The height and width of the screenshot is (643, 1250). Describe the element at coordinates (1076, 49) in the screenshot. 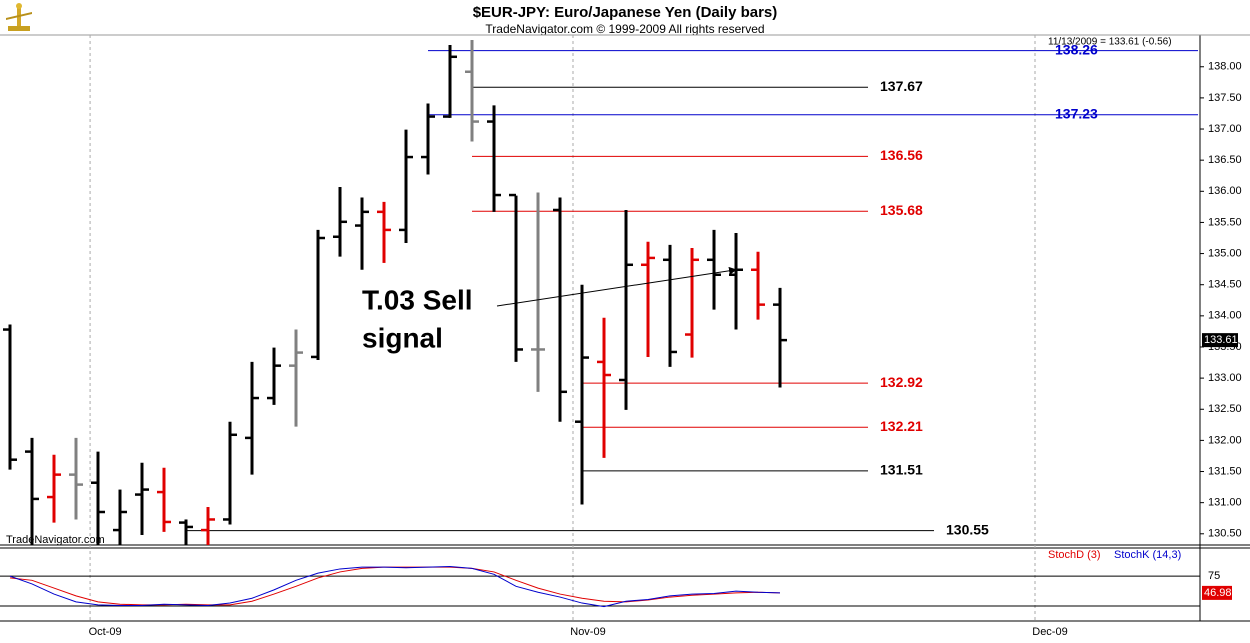

I see `level-label: 138.26` at that location.